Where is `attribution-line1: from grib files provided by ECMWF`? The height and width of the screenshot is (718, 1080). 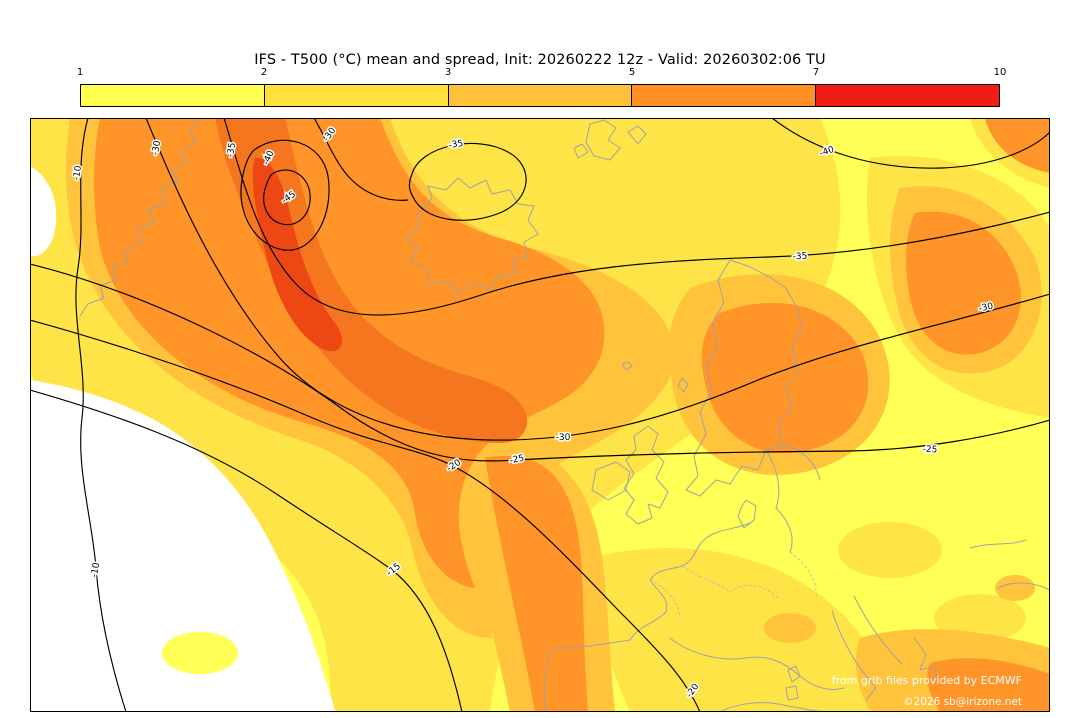
attribution-line1: from grib files provided by ECMWF is located at coordinates (927, 680).